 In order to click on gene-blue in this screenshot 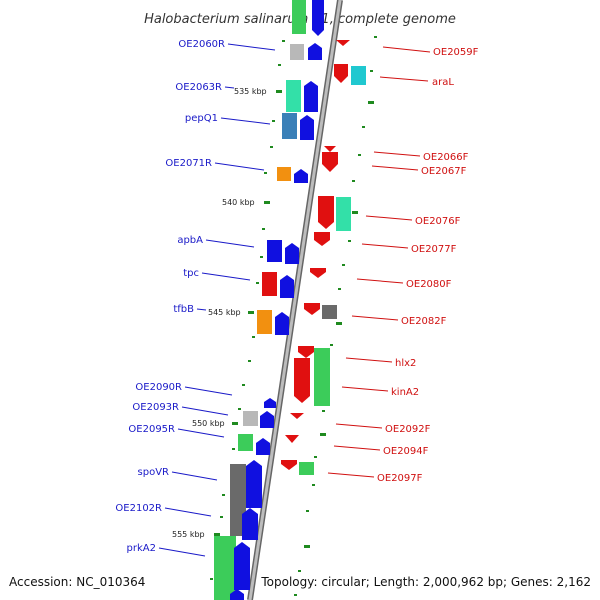, I will do `click(274, 251)`.